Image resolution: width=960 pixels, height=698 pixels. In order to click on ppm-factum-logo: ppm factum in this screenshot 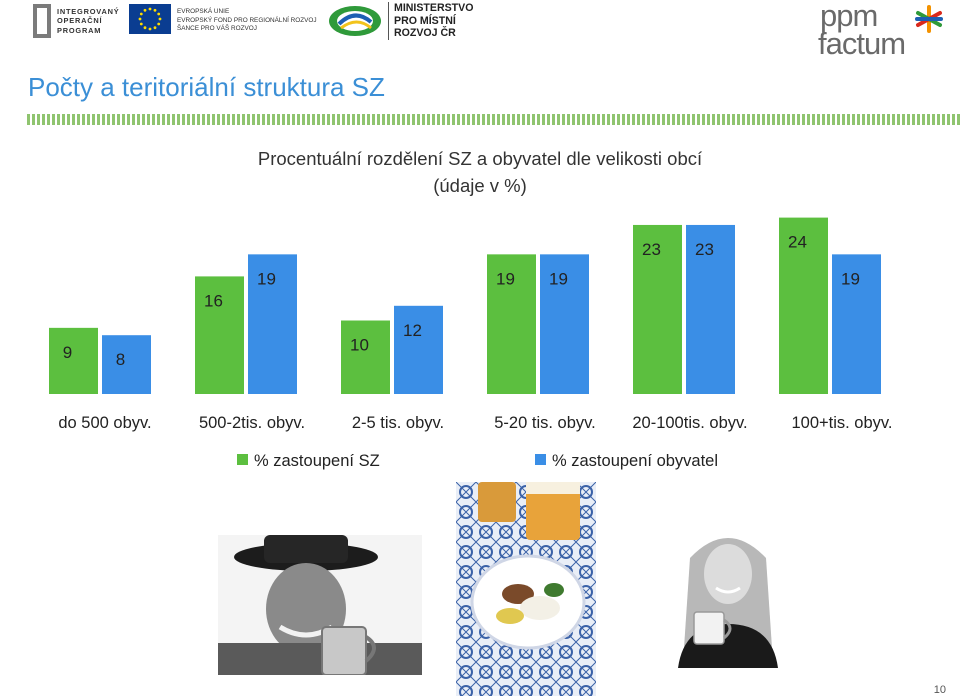, I will do `click(883, 33)`.